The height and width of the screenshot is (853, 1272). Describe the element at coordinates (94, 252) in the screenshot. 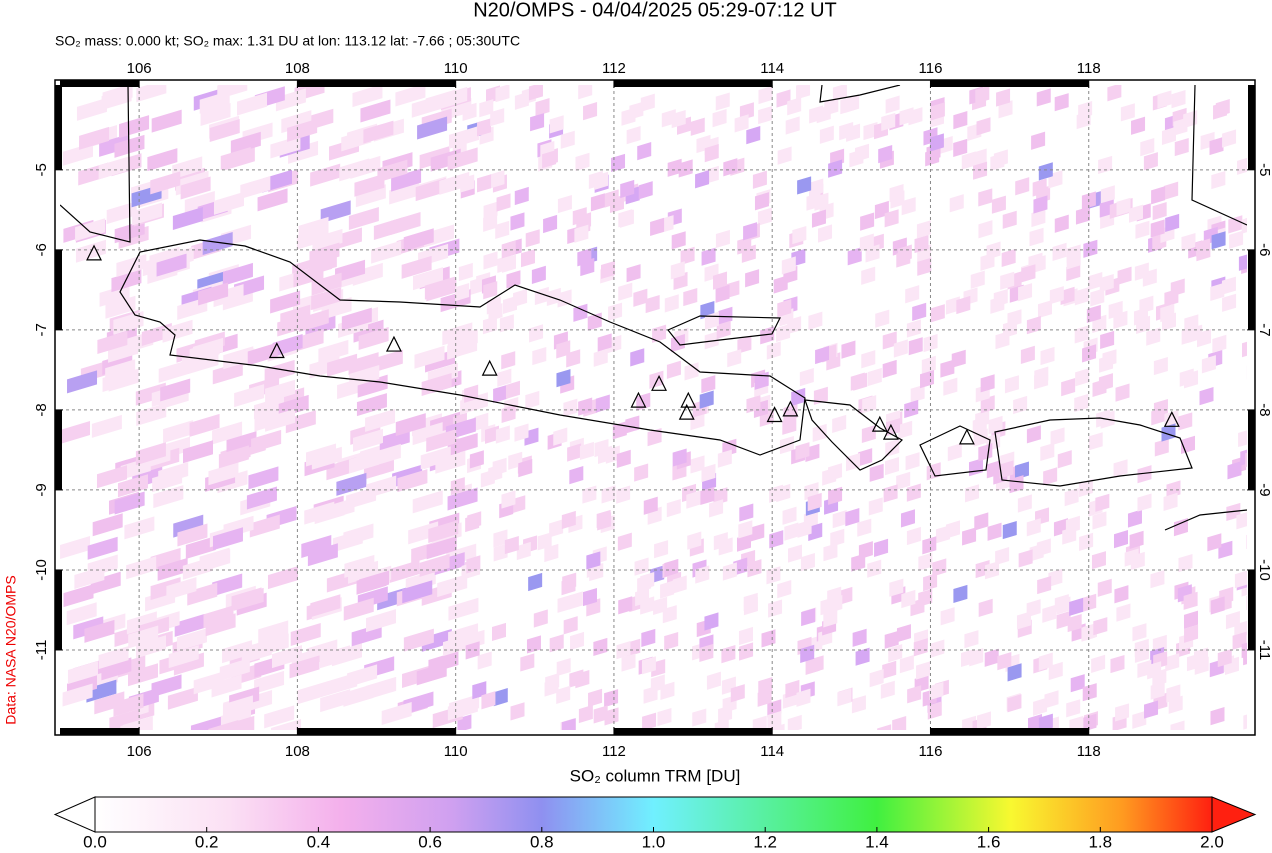

I see `volcano` at that location.